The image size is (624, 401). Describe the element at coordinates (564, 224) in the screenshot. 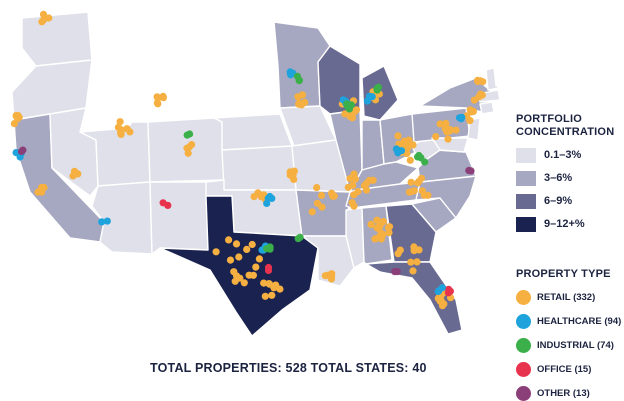

I see `concentration-label: 9–12+%` at that location.